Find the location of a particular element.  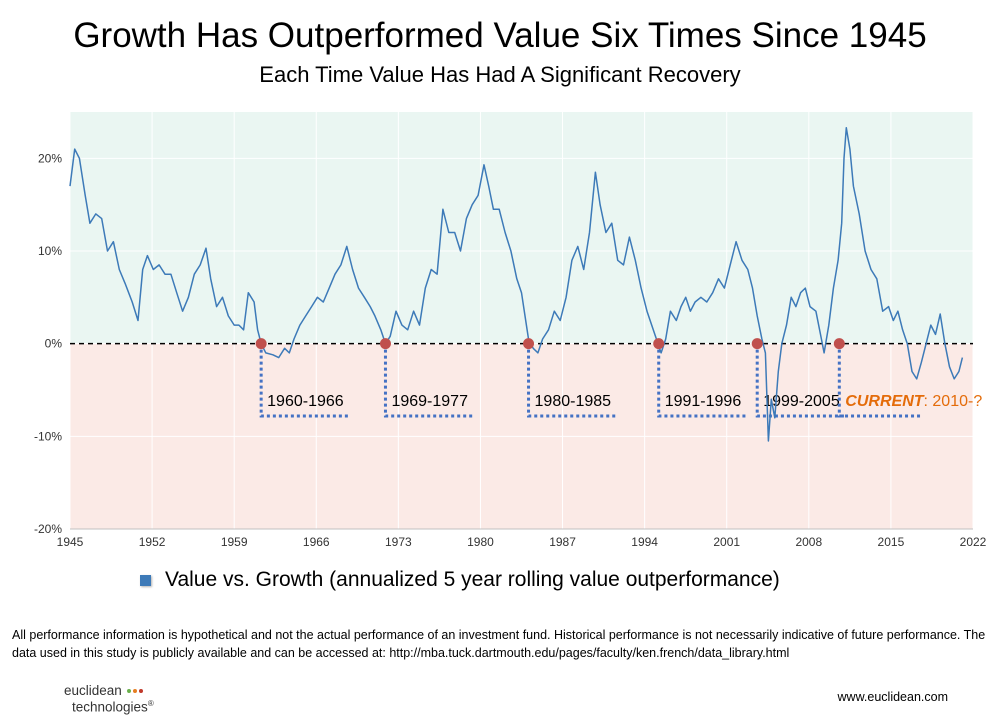

legend-swatch is located at coordinates (145, 580).